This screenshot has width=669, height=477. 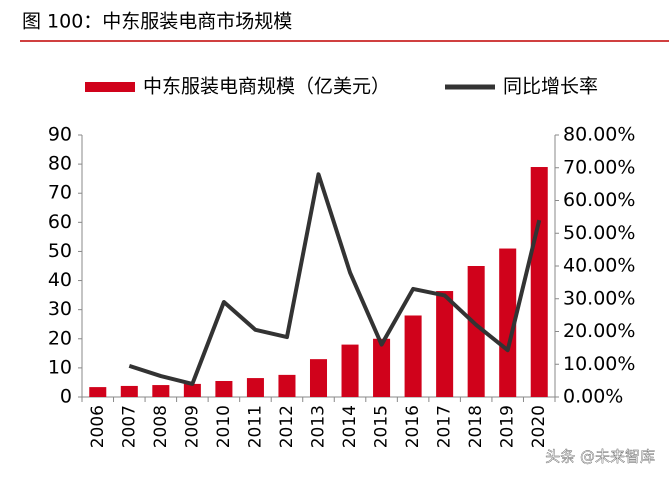 What do you see at coordinates (599, 266) in the screenshot?
I see `y2-tick-label: 40.00%` at bounding box center [599, 266].